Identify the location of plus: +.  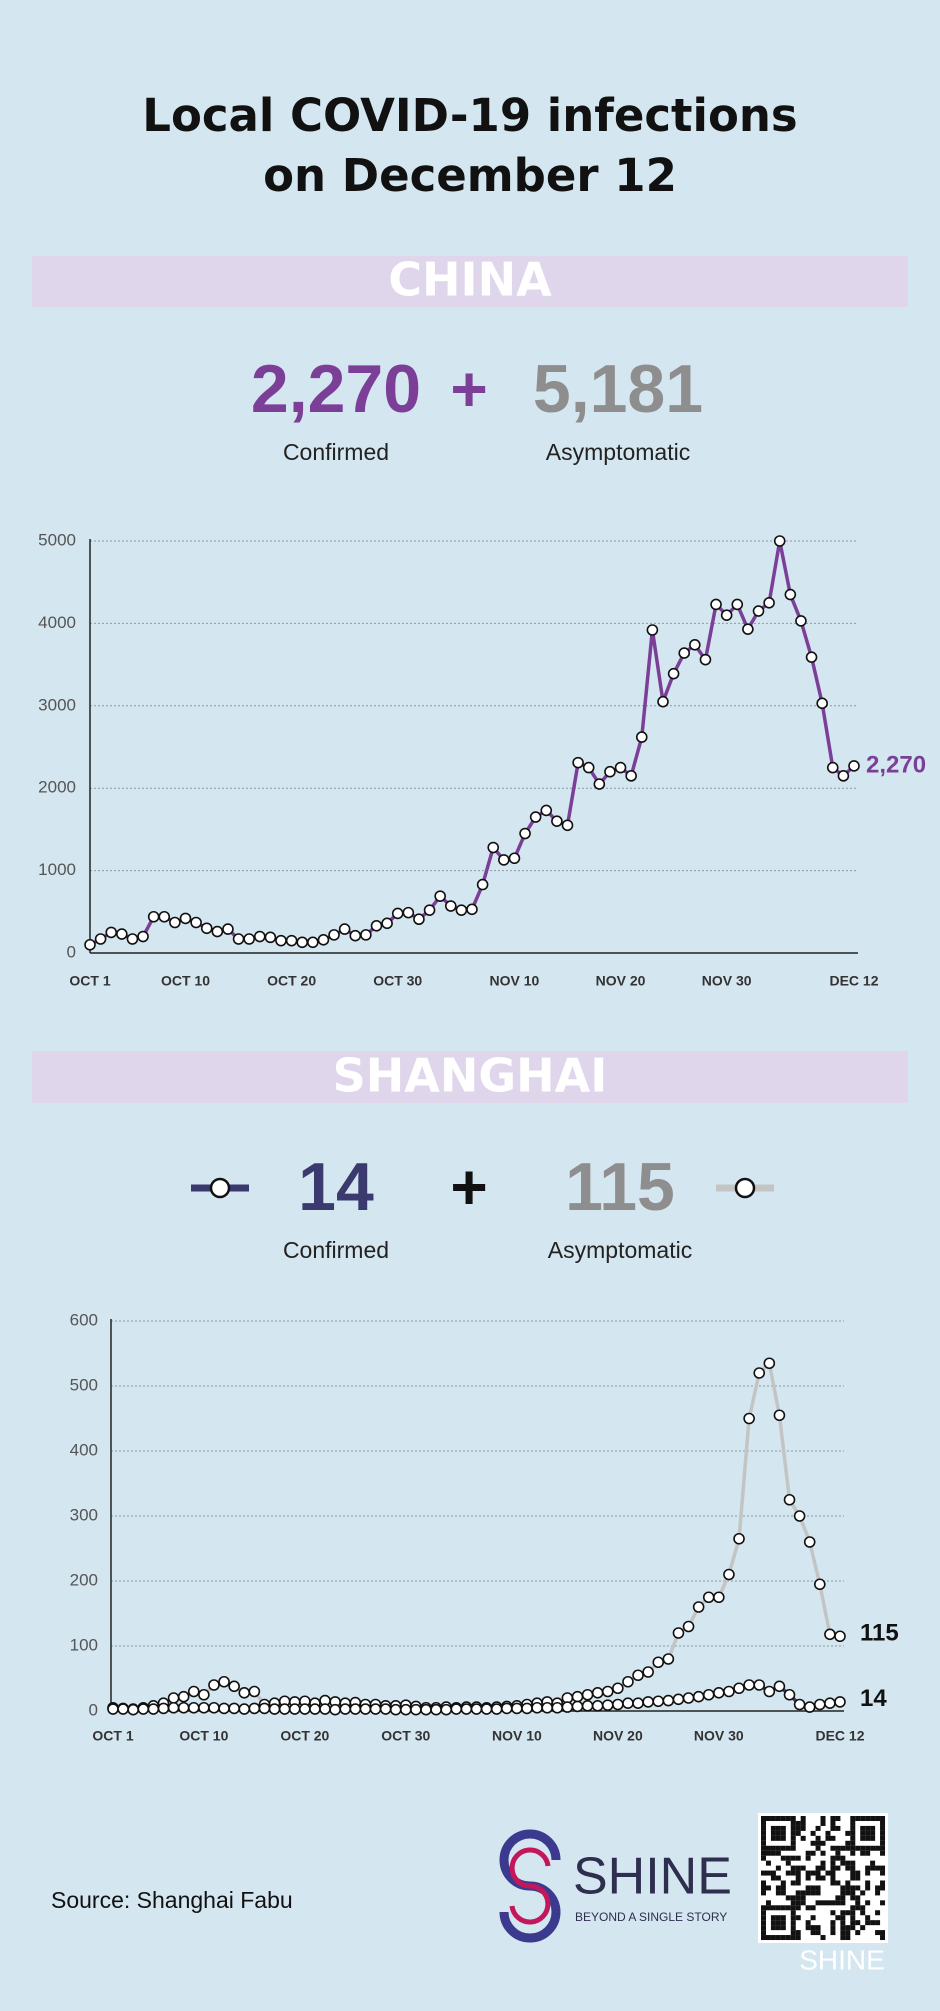
(468, 1187).